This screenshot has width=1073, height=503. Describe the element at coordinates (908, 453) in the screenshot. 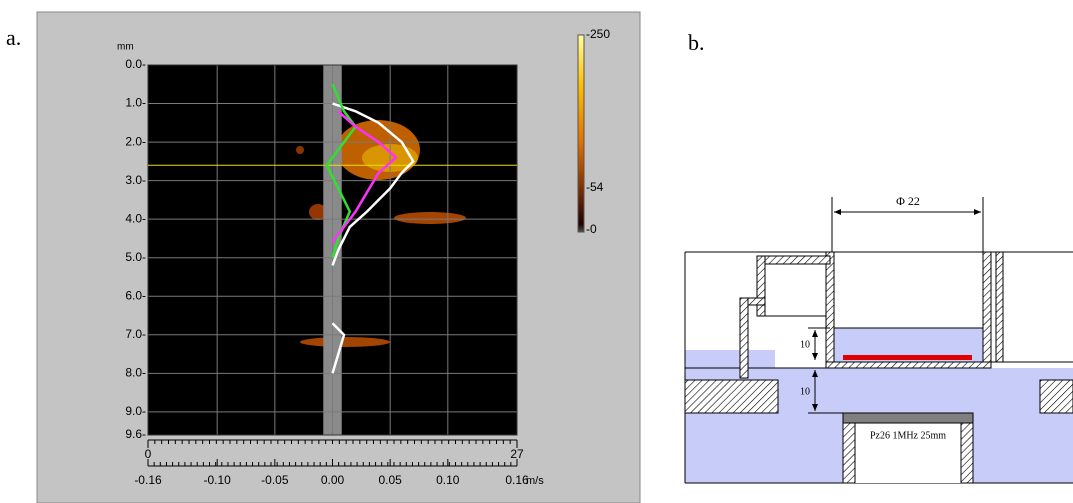

I see `housing-inside` at that location.